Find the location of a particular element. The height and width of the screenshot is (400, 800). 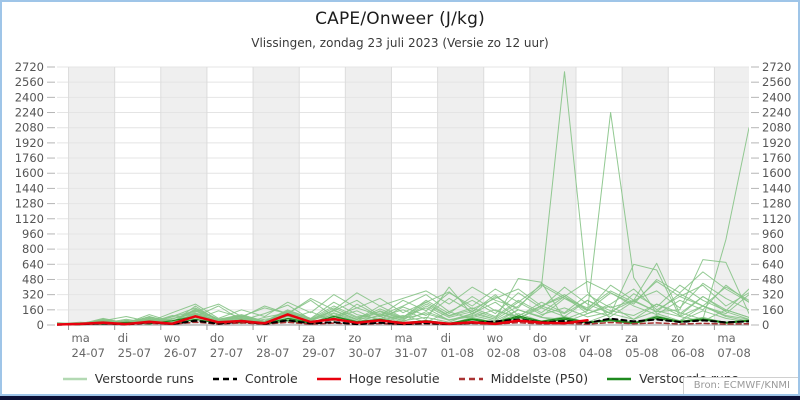

y-axis-label-left: 960 is located at coordinates (33, 234).